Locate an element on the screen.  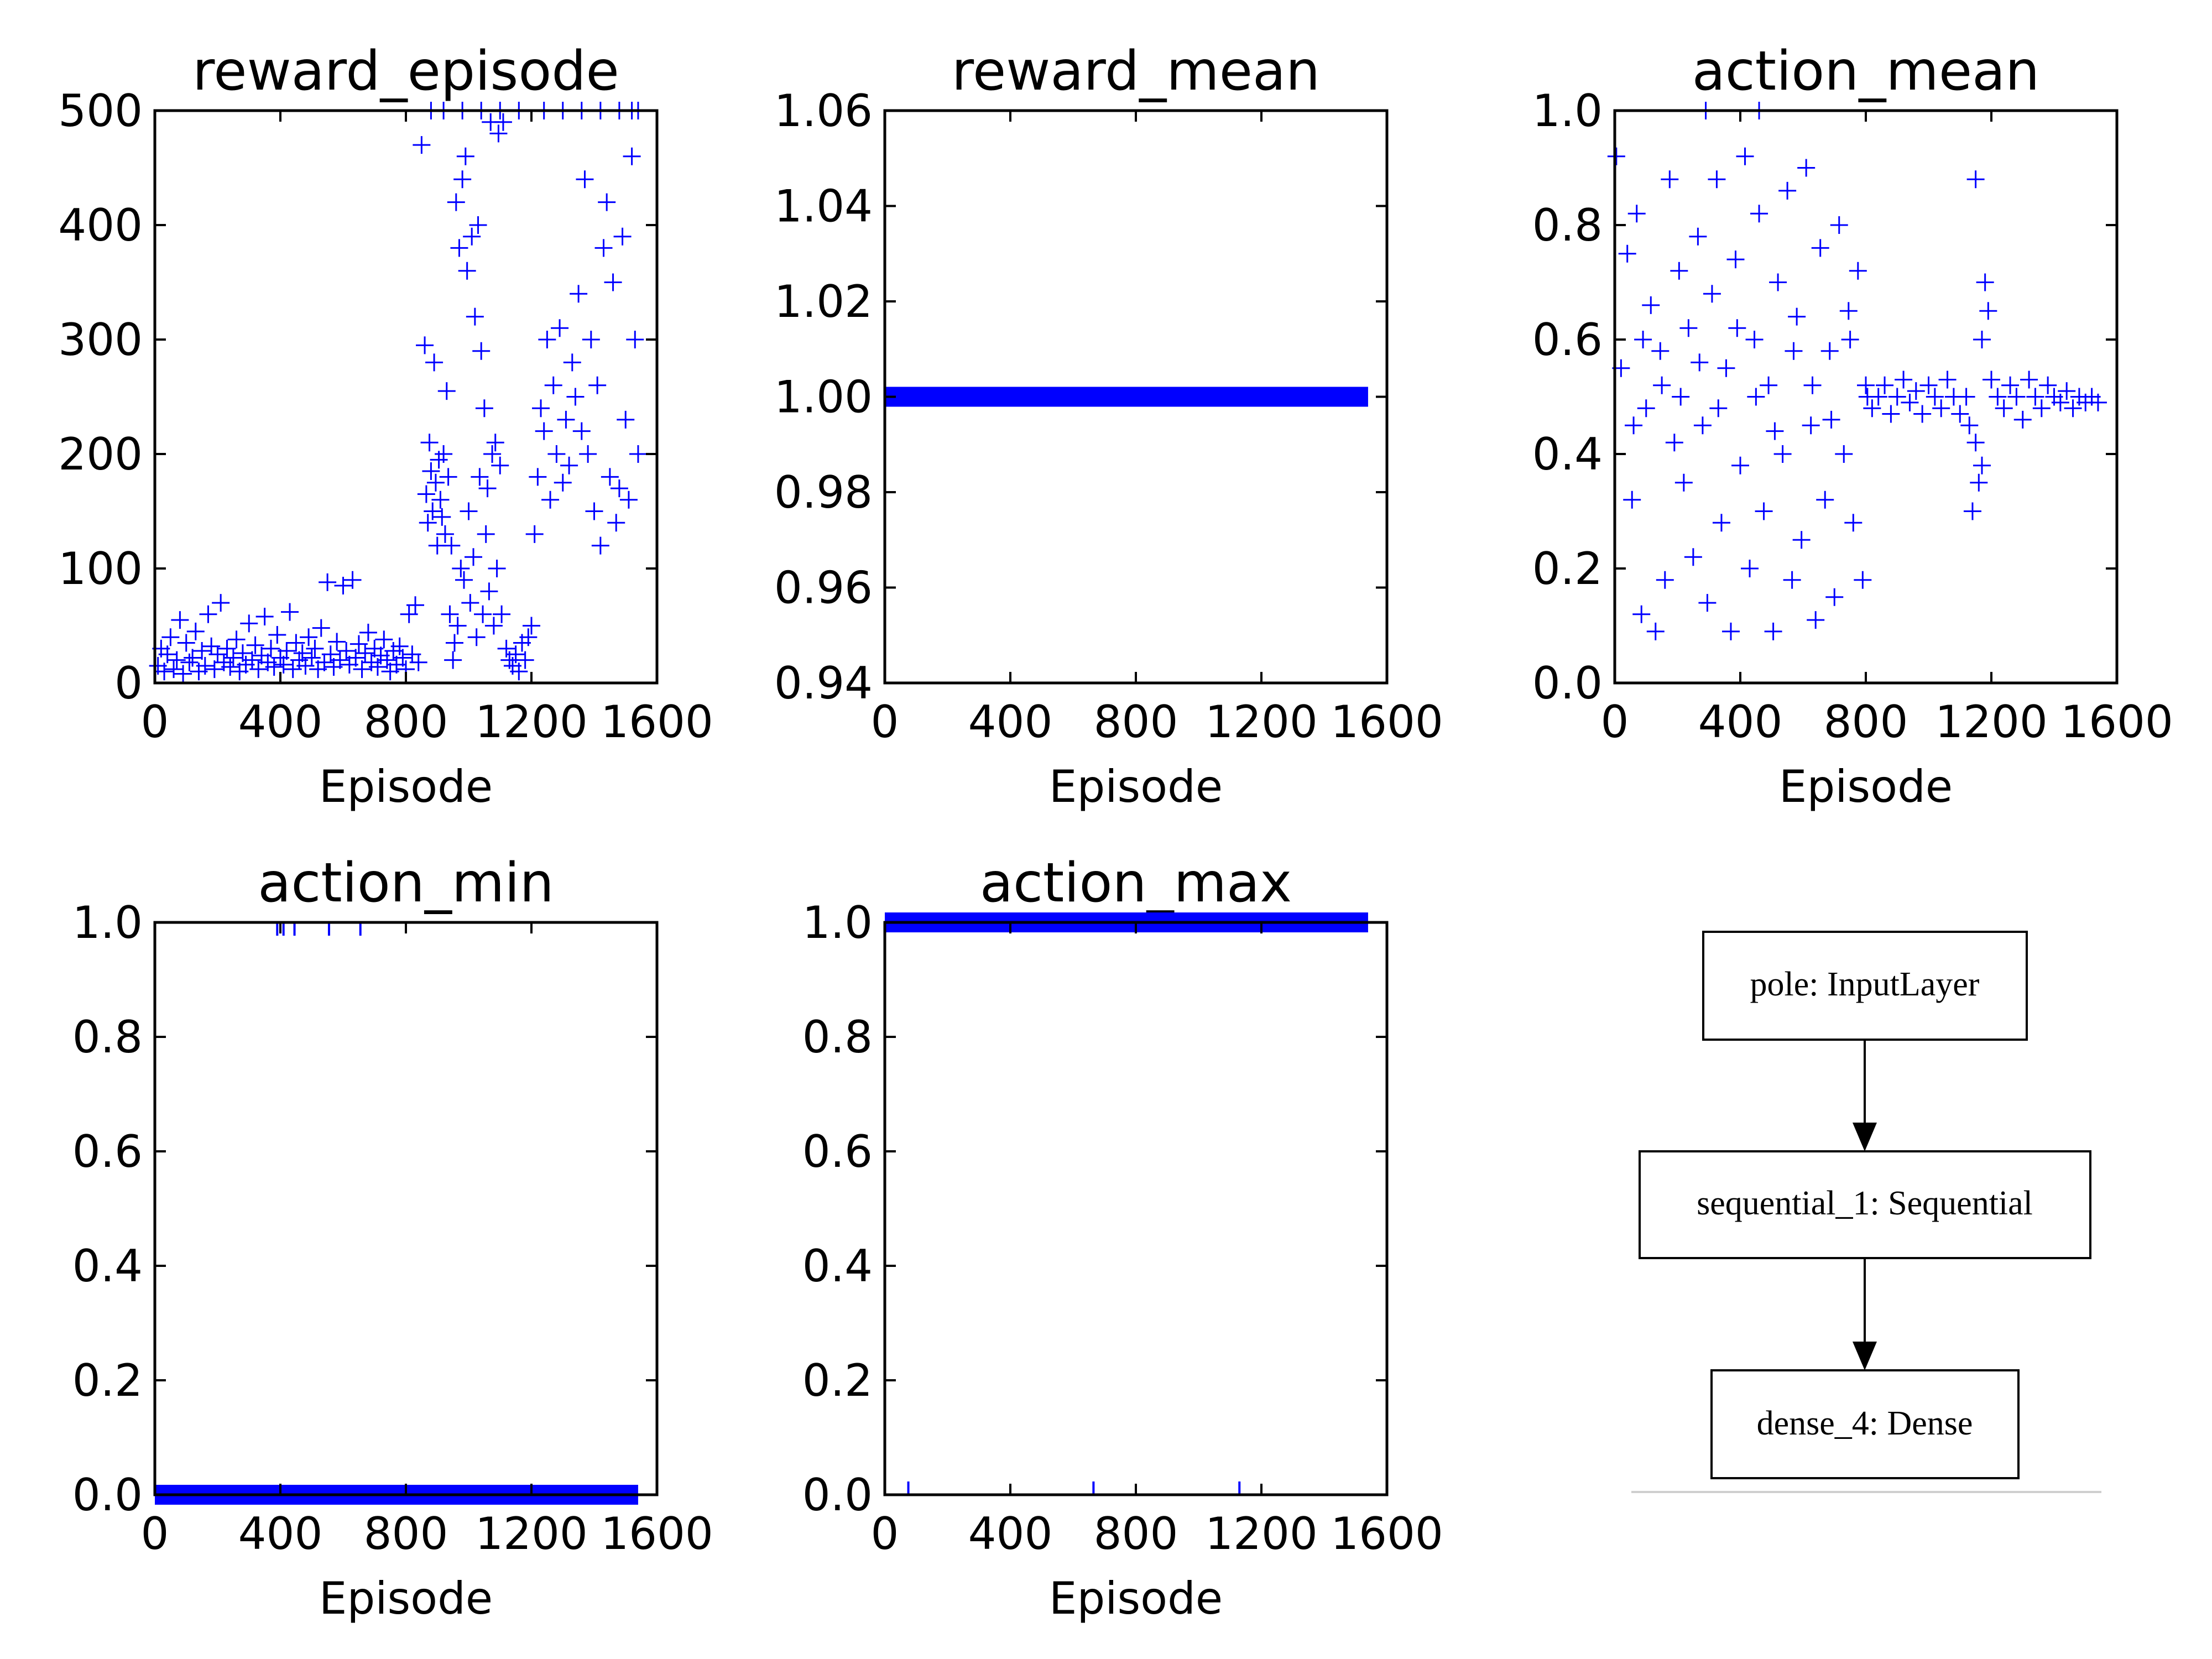
x-tick-label: 400 is located at coordinates (1011, 1533).